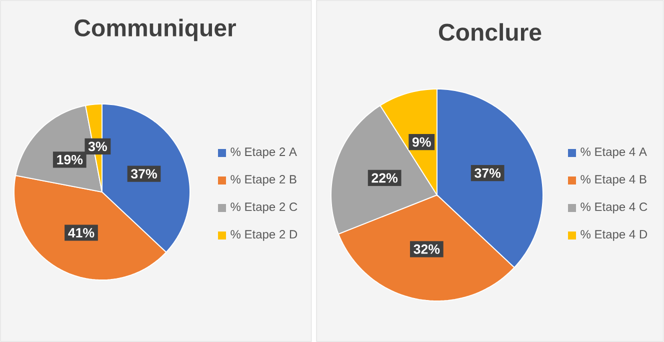 The image size is (664, 342). Describe the element at coordinates (490, 32) in the screenshot. I see `chart-title: Conclure` at that location.